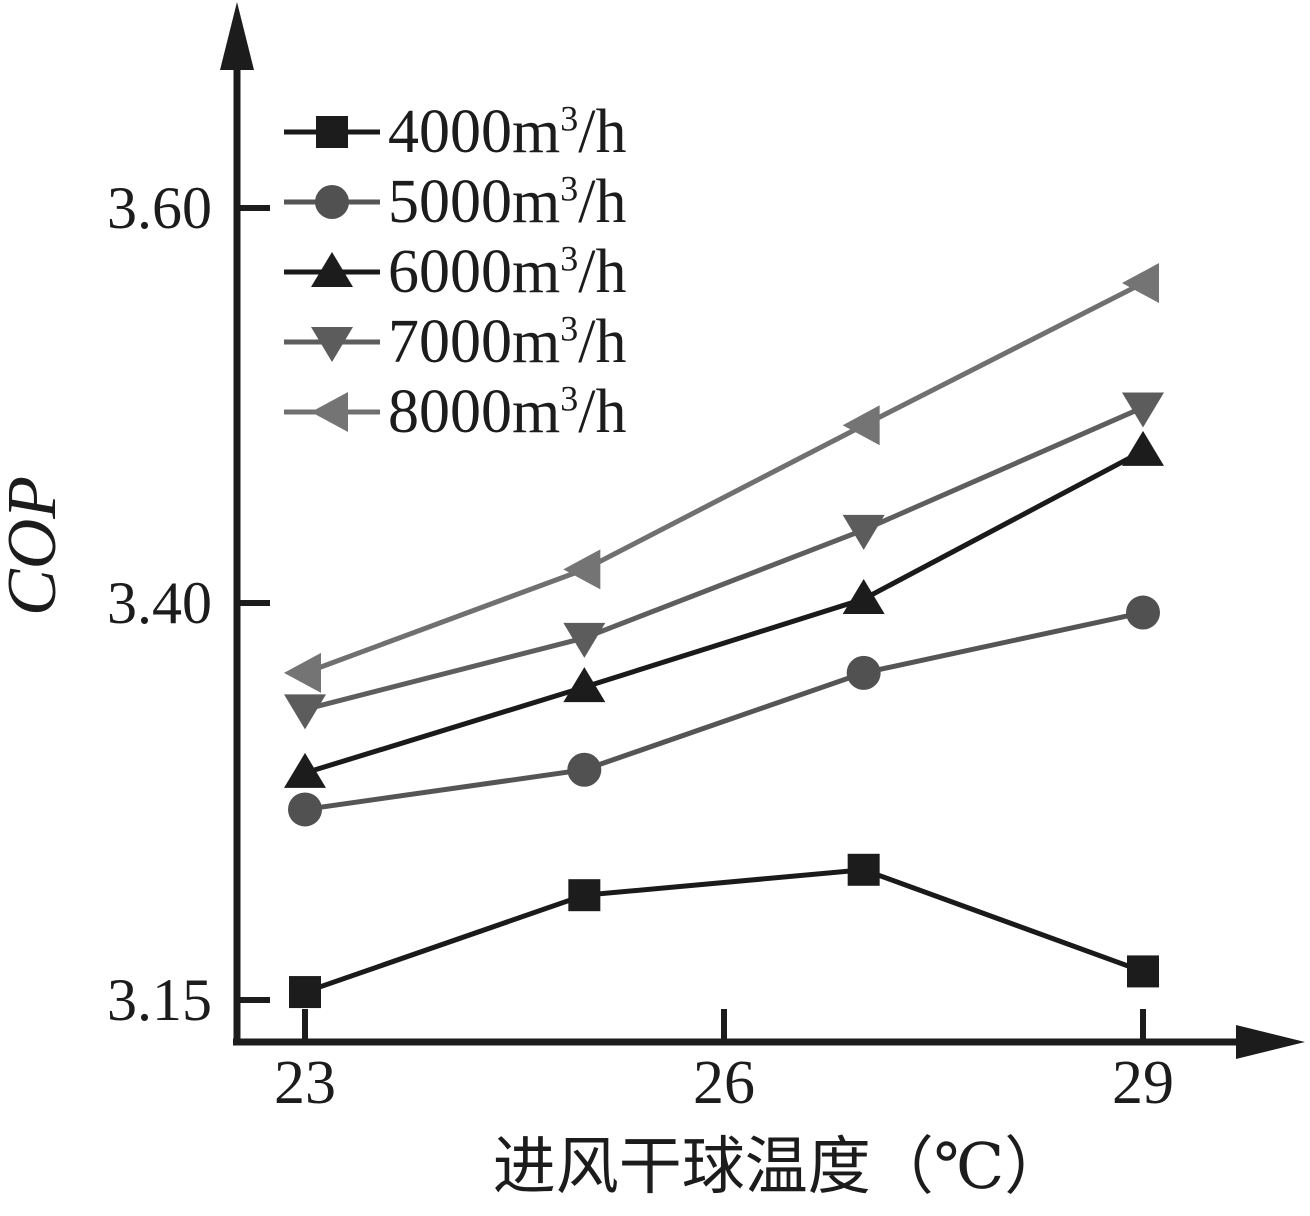  I want to click on series-4000m, so click(724, 931).